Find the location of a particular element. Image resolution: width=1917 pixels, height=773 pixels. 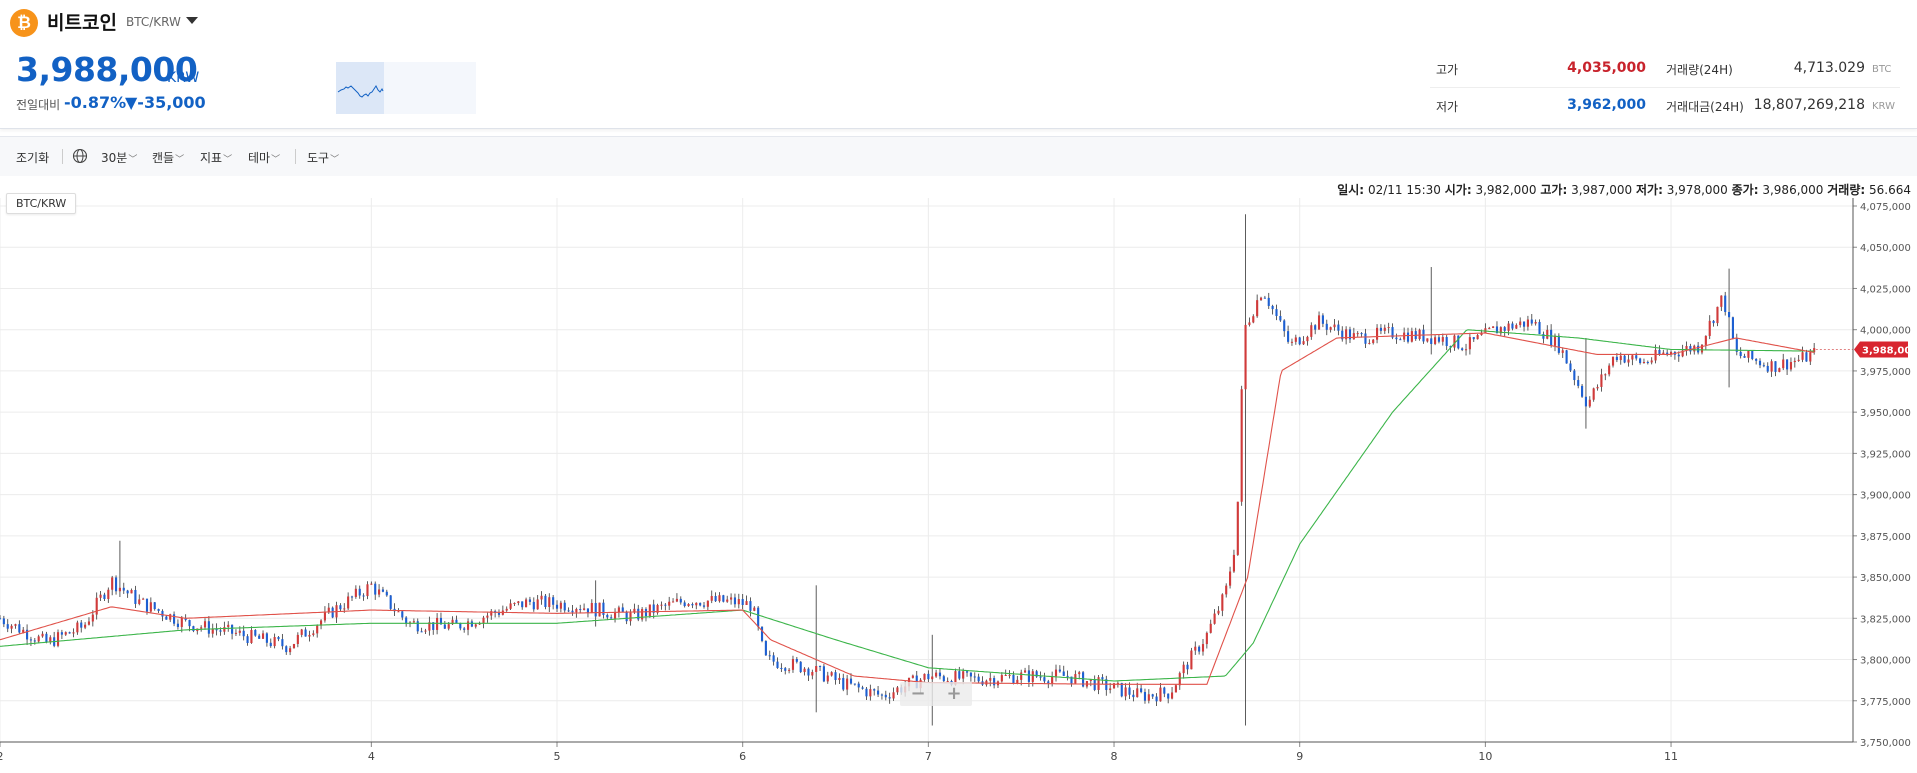

close-value: 3,986,000 is located at coordinates (1793, 190).